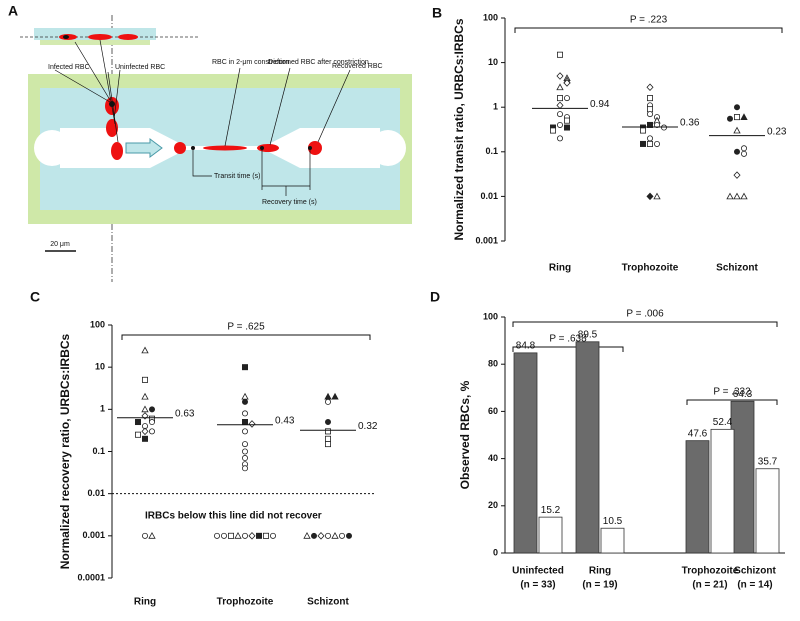 This screenshot has width=800, height=621. What do you see at coordinates (459, 129) in the screenshot?
I see `y-axis-title: Normalized transit ratio, URBCs:IRBCs` at bounding box center [459, 129].